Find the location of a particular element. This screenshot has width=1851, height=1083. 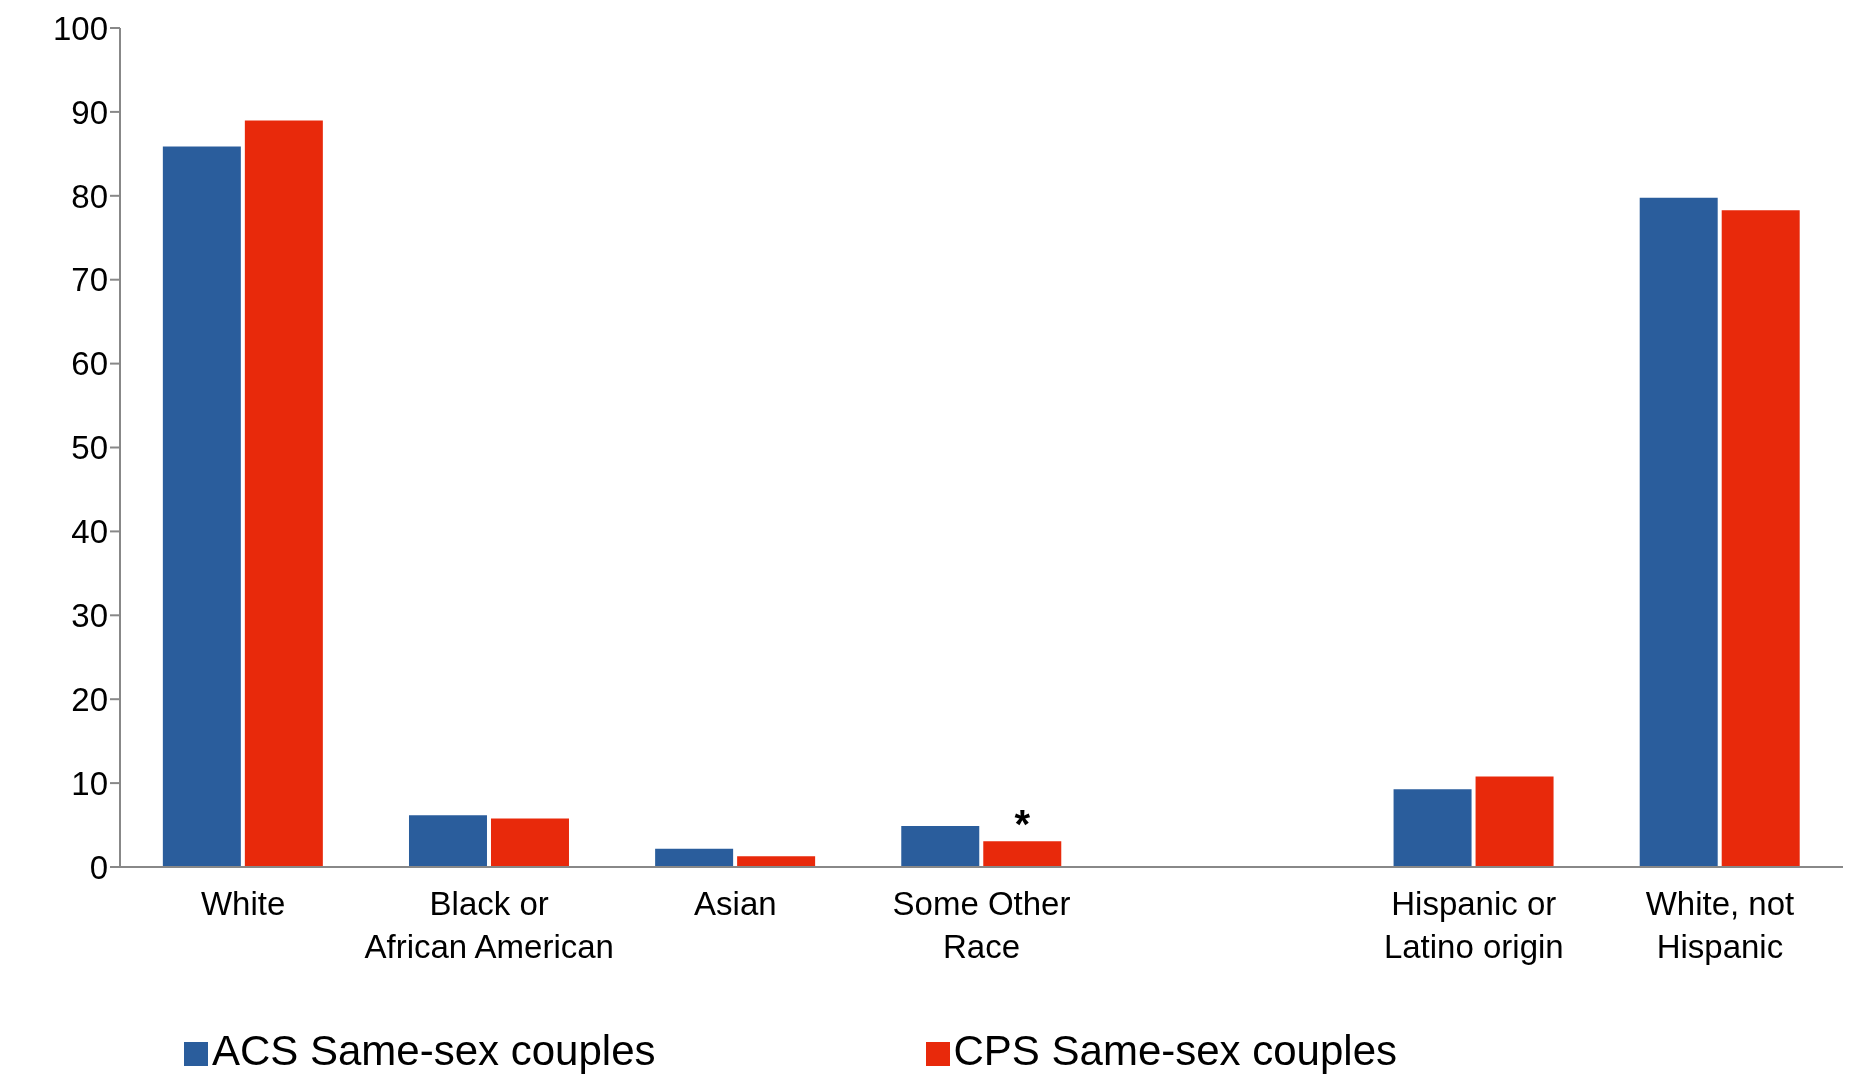

y-tick-label: 20 is located at coordinates (89, 699).